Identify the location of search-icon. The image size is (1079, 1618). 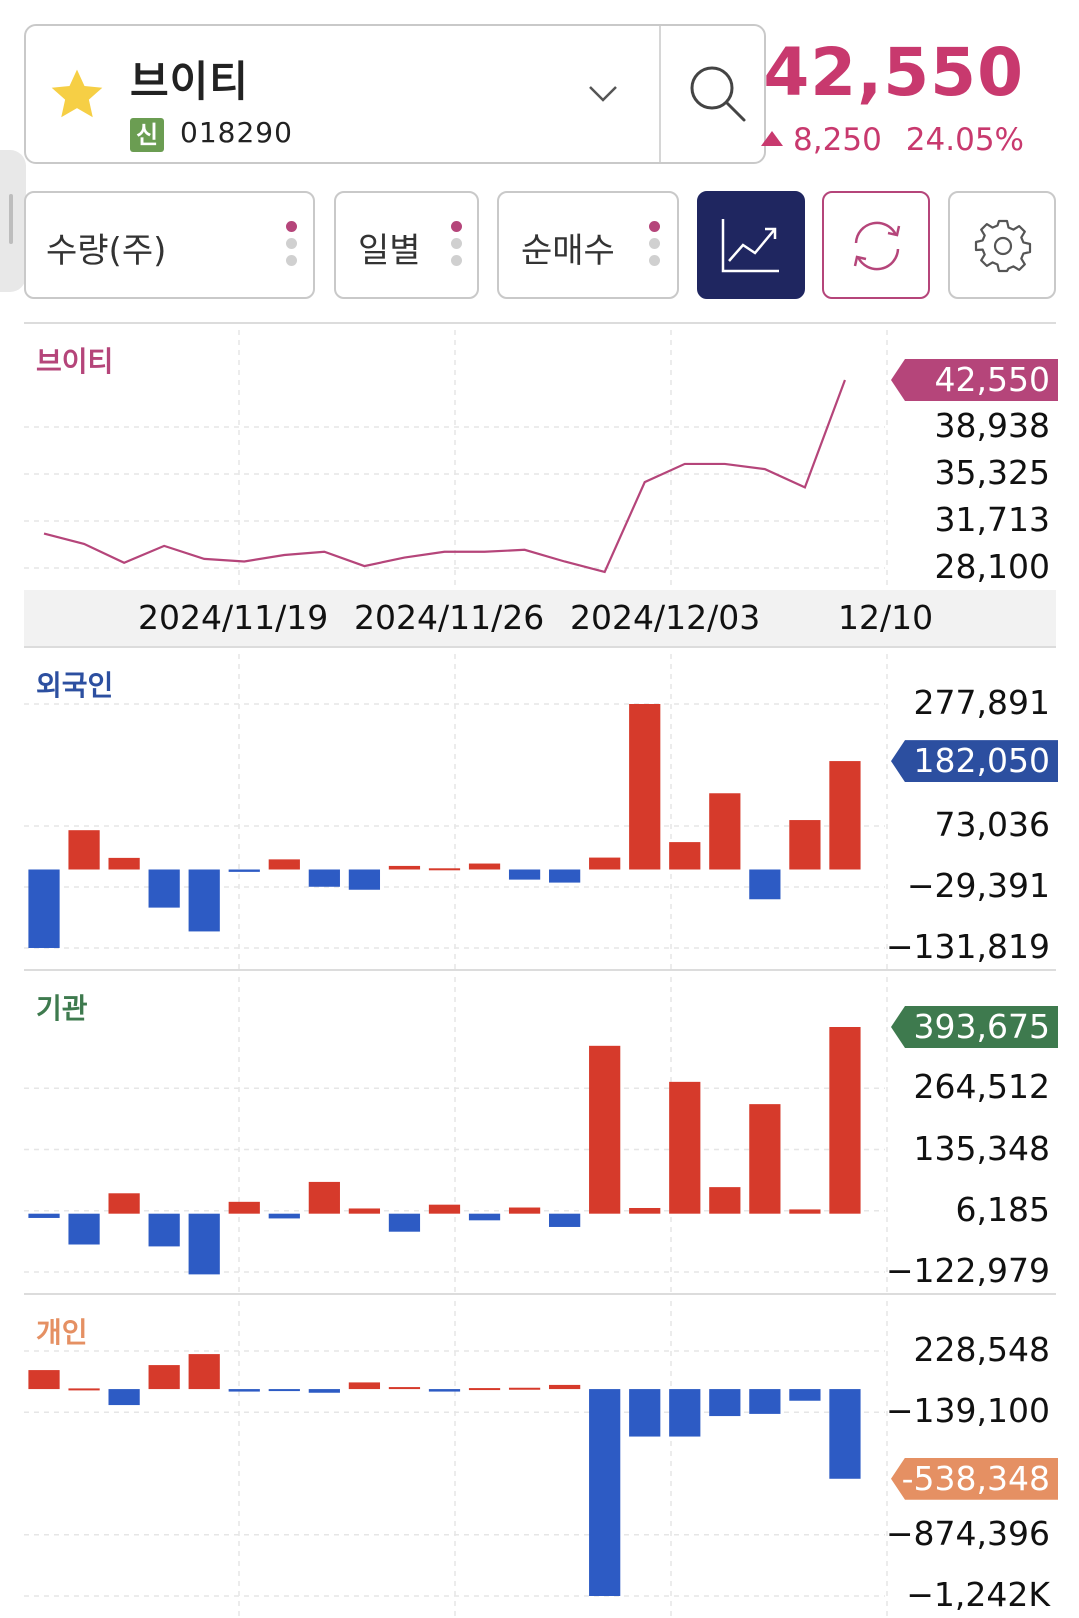
(718, 94).